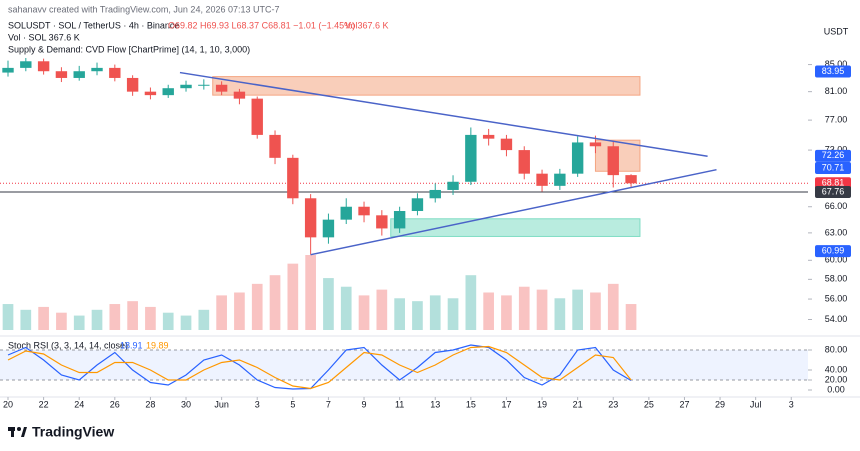 Image resolution: width=860 pixels, height=451 pixels. Describe the element at coordinates (186, 404) in the screenshot. I see `x-tick-label: 30` at that location.